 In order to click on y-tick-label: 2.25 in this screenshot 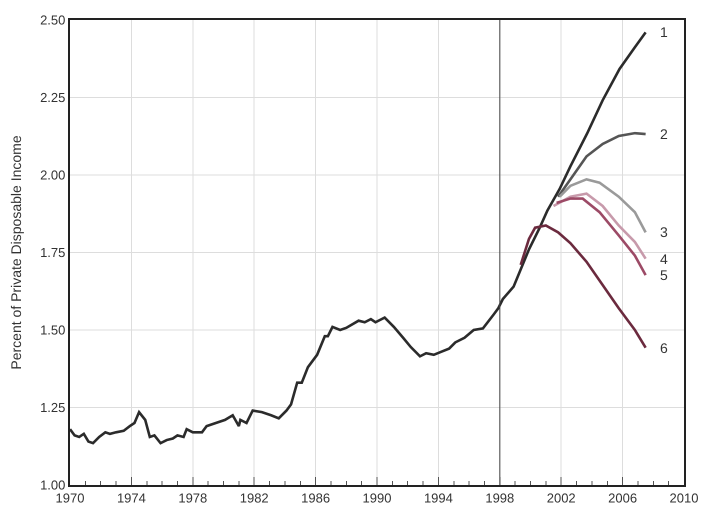, I will do `click(53, 98)`.